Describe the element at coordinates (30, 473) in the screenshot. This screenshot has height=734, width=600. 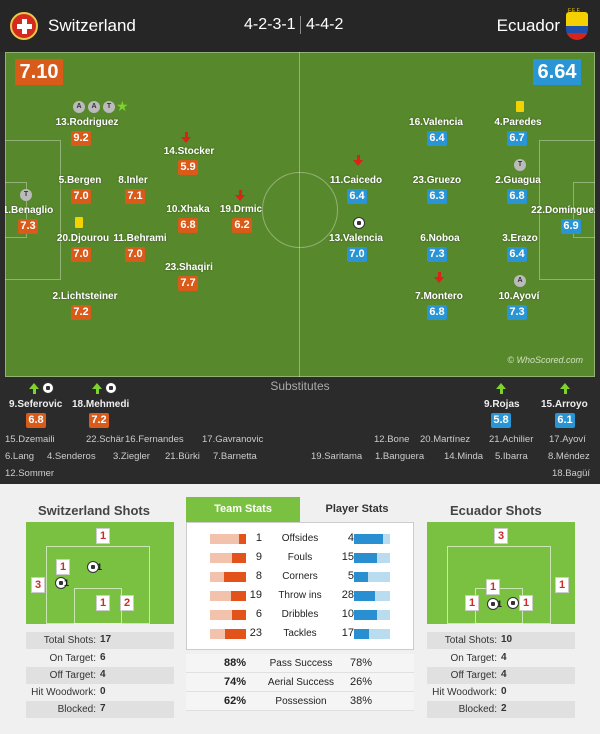
I see `bench-player: 12.Sommer` at that location.